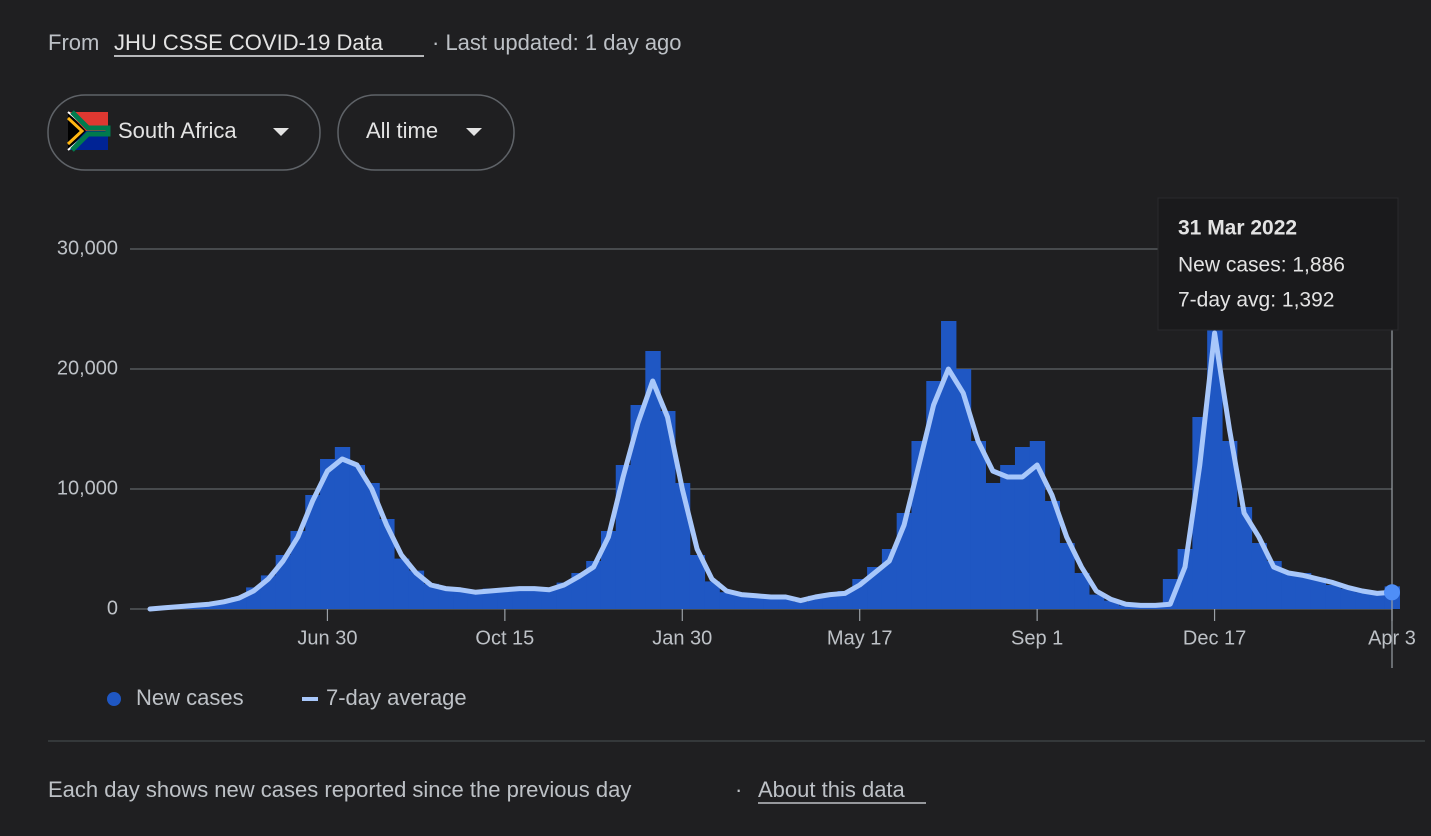 This screenshot has height=836, width=1431. Describe the element at coordinates (396, 697) in the screenshot. I see `legend-label: 7-day average` at that location.